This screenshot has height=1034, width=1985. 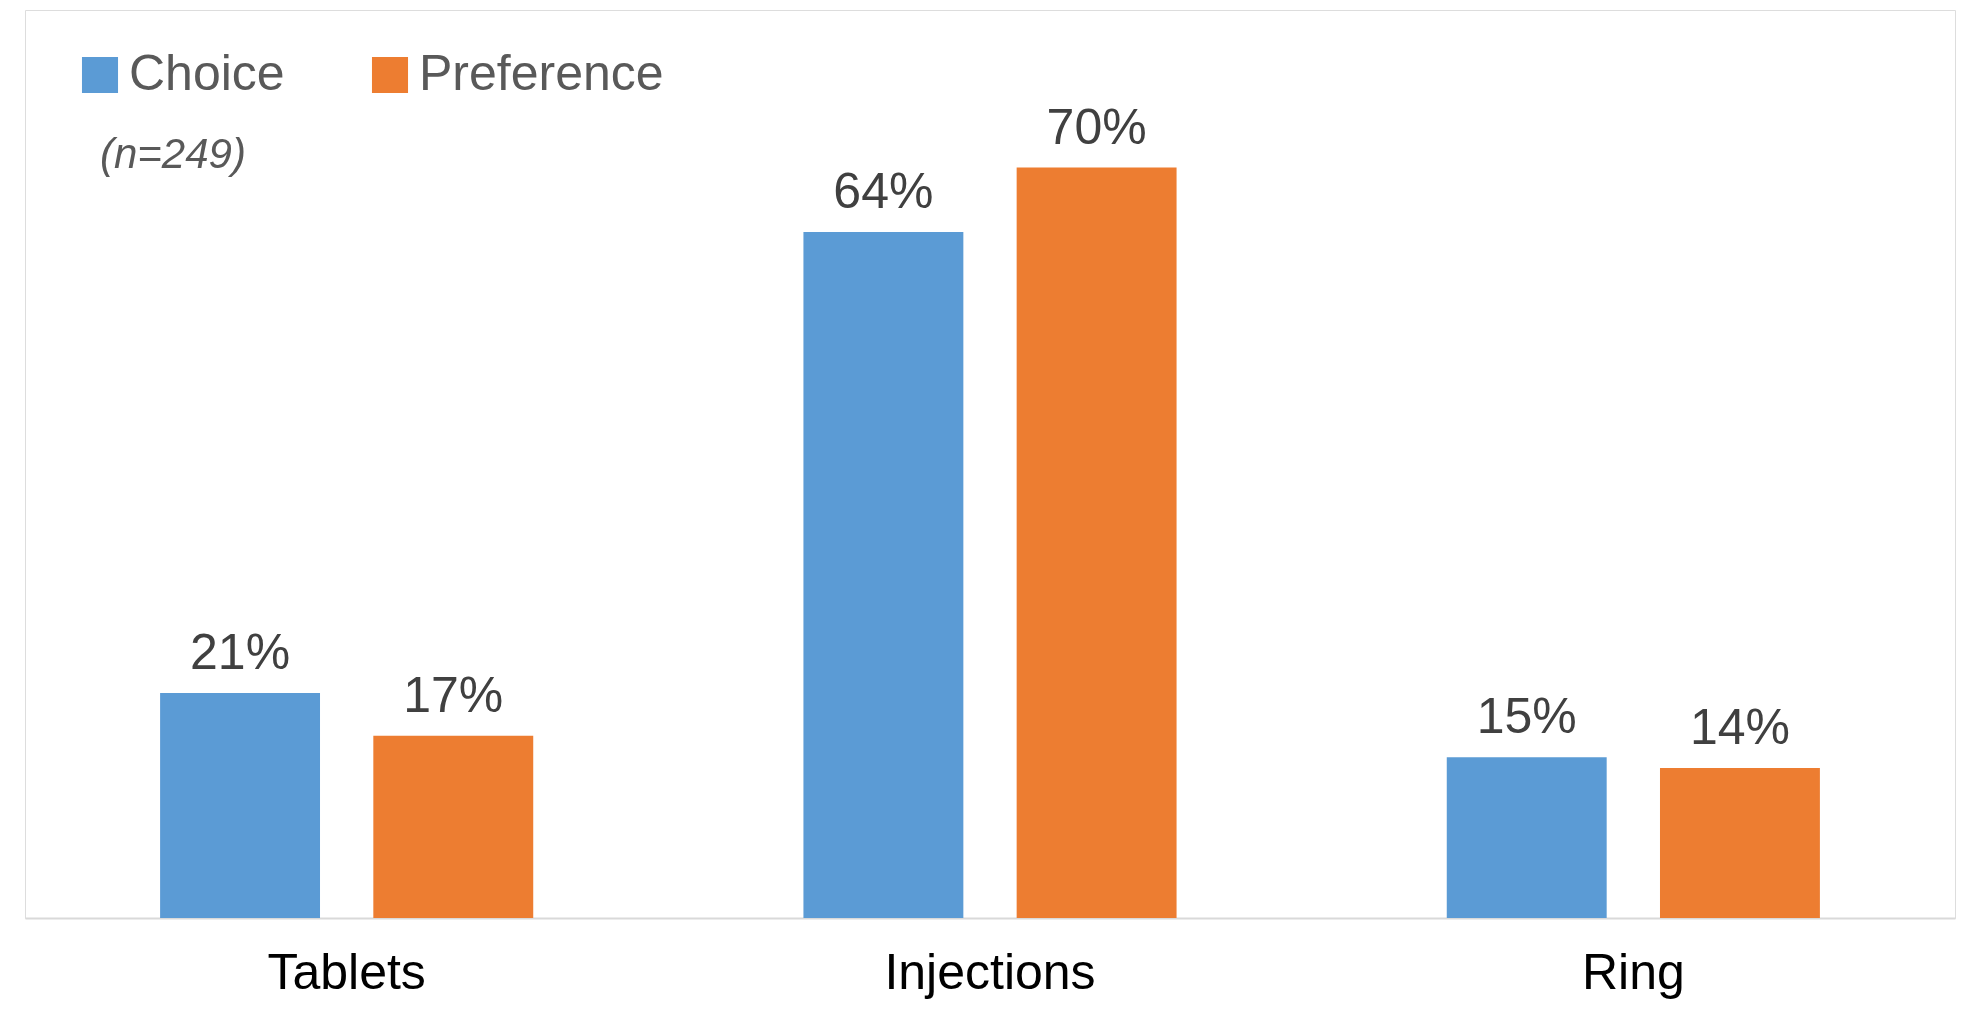 I want to click on data-label: 17%, so click(x=453, y=694).